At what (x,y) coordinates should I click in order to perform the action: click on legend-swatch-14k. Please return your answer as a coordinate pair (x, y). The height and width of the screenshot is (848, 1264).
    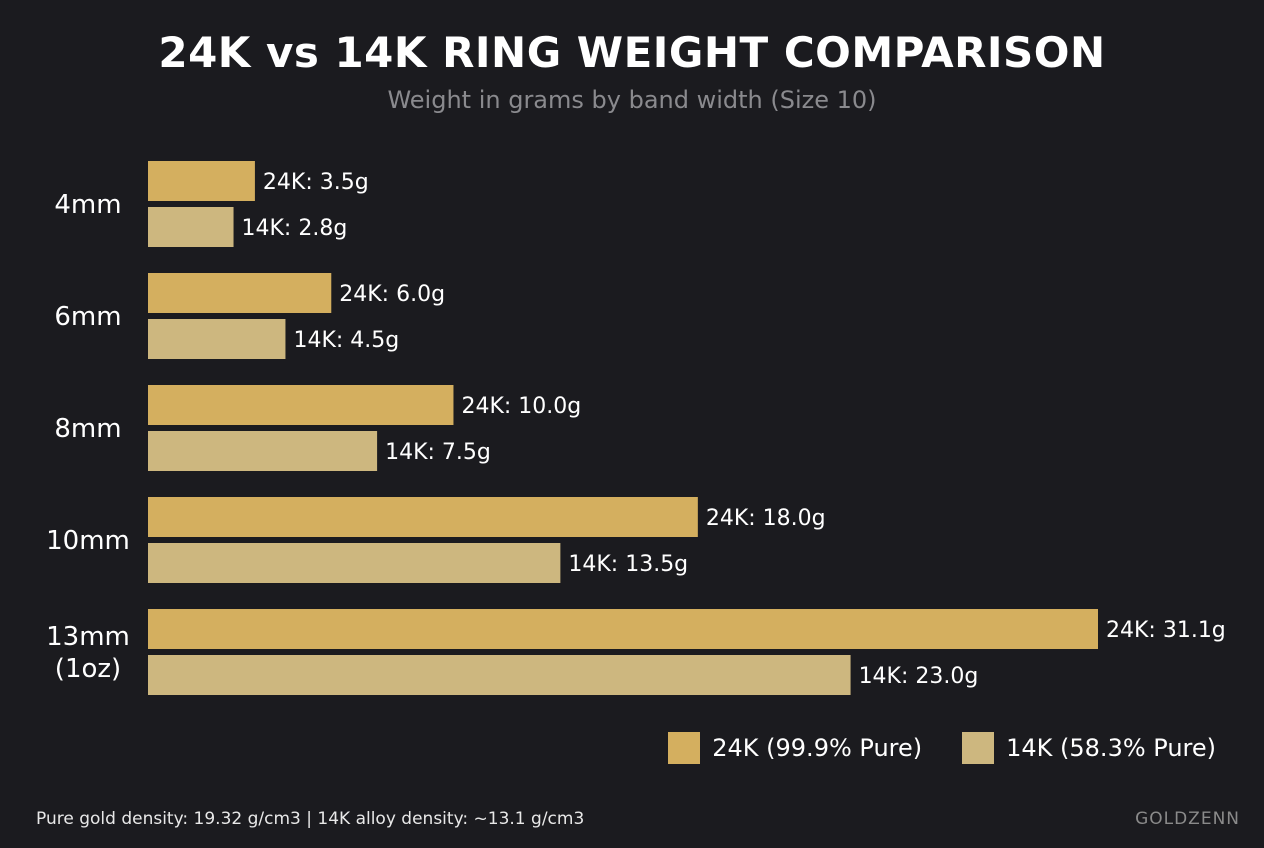
    Looking at the image, I should click on (978, 748).